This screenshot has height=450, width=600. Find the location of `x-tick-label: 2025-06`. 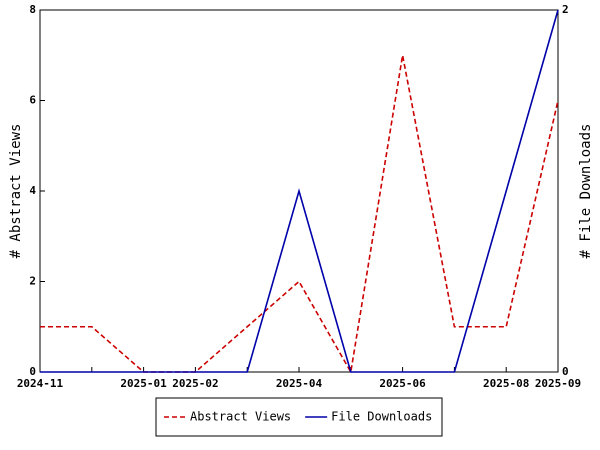

x-tick-label: 2025-06 is located at coordinates (402, 383).